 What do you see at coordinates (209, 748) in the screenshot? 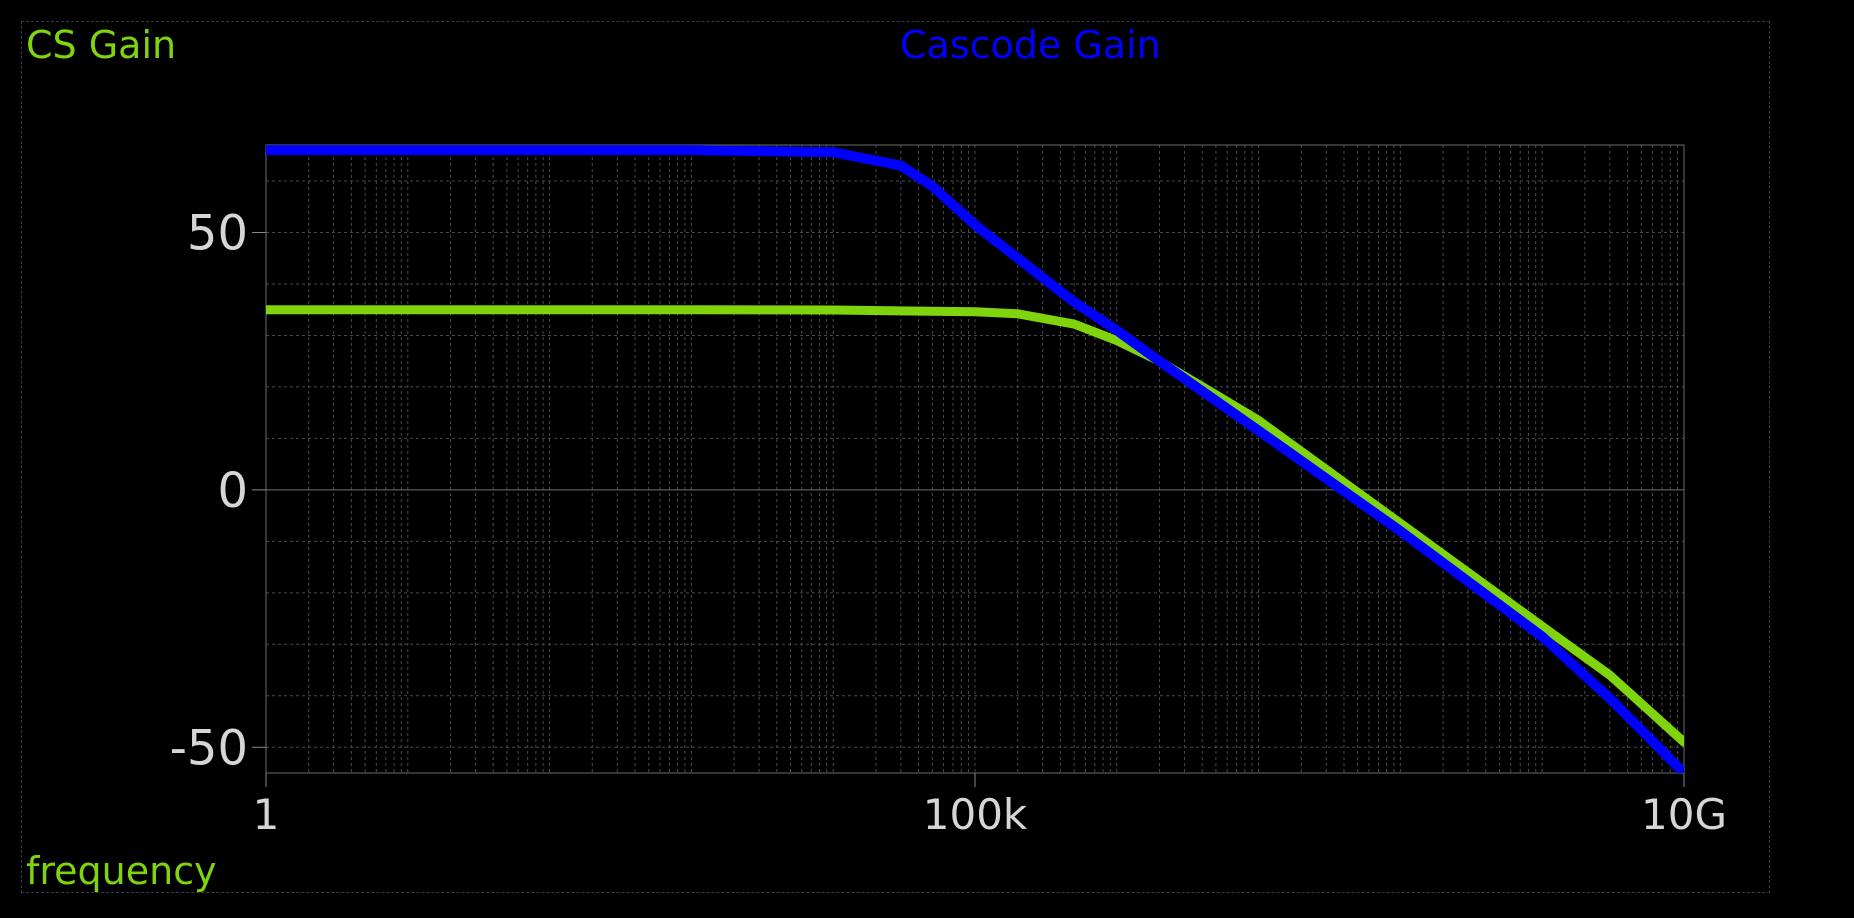
I see `y-tick-label: -50` at bounding box center [209, 748].